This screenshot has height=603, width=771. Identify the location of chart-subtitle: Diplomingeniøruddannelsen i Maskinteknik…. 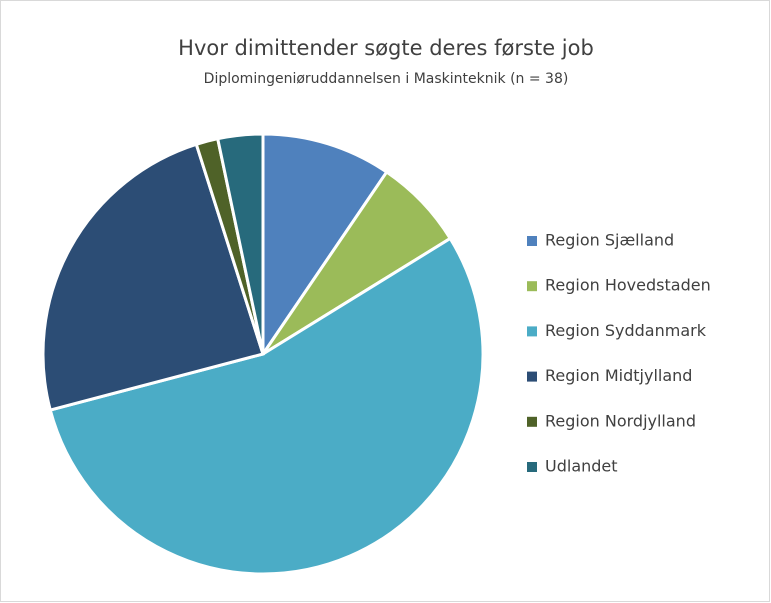
(386, 79).